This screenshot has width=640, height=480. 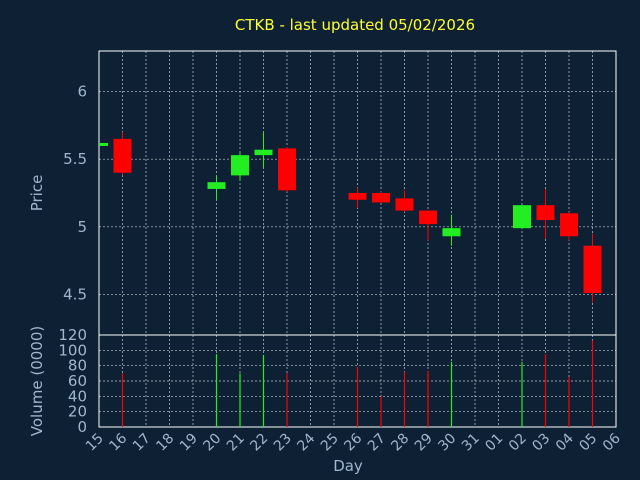 What do you see at coordinates (37, 193) in the screenshot?
I see `price-axis-label: Price` at bounding box center [37, 193].